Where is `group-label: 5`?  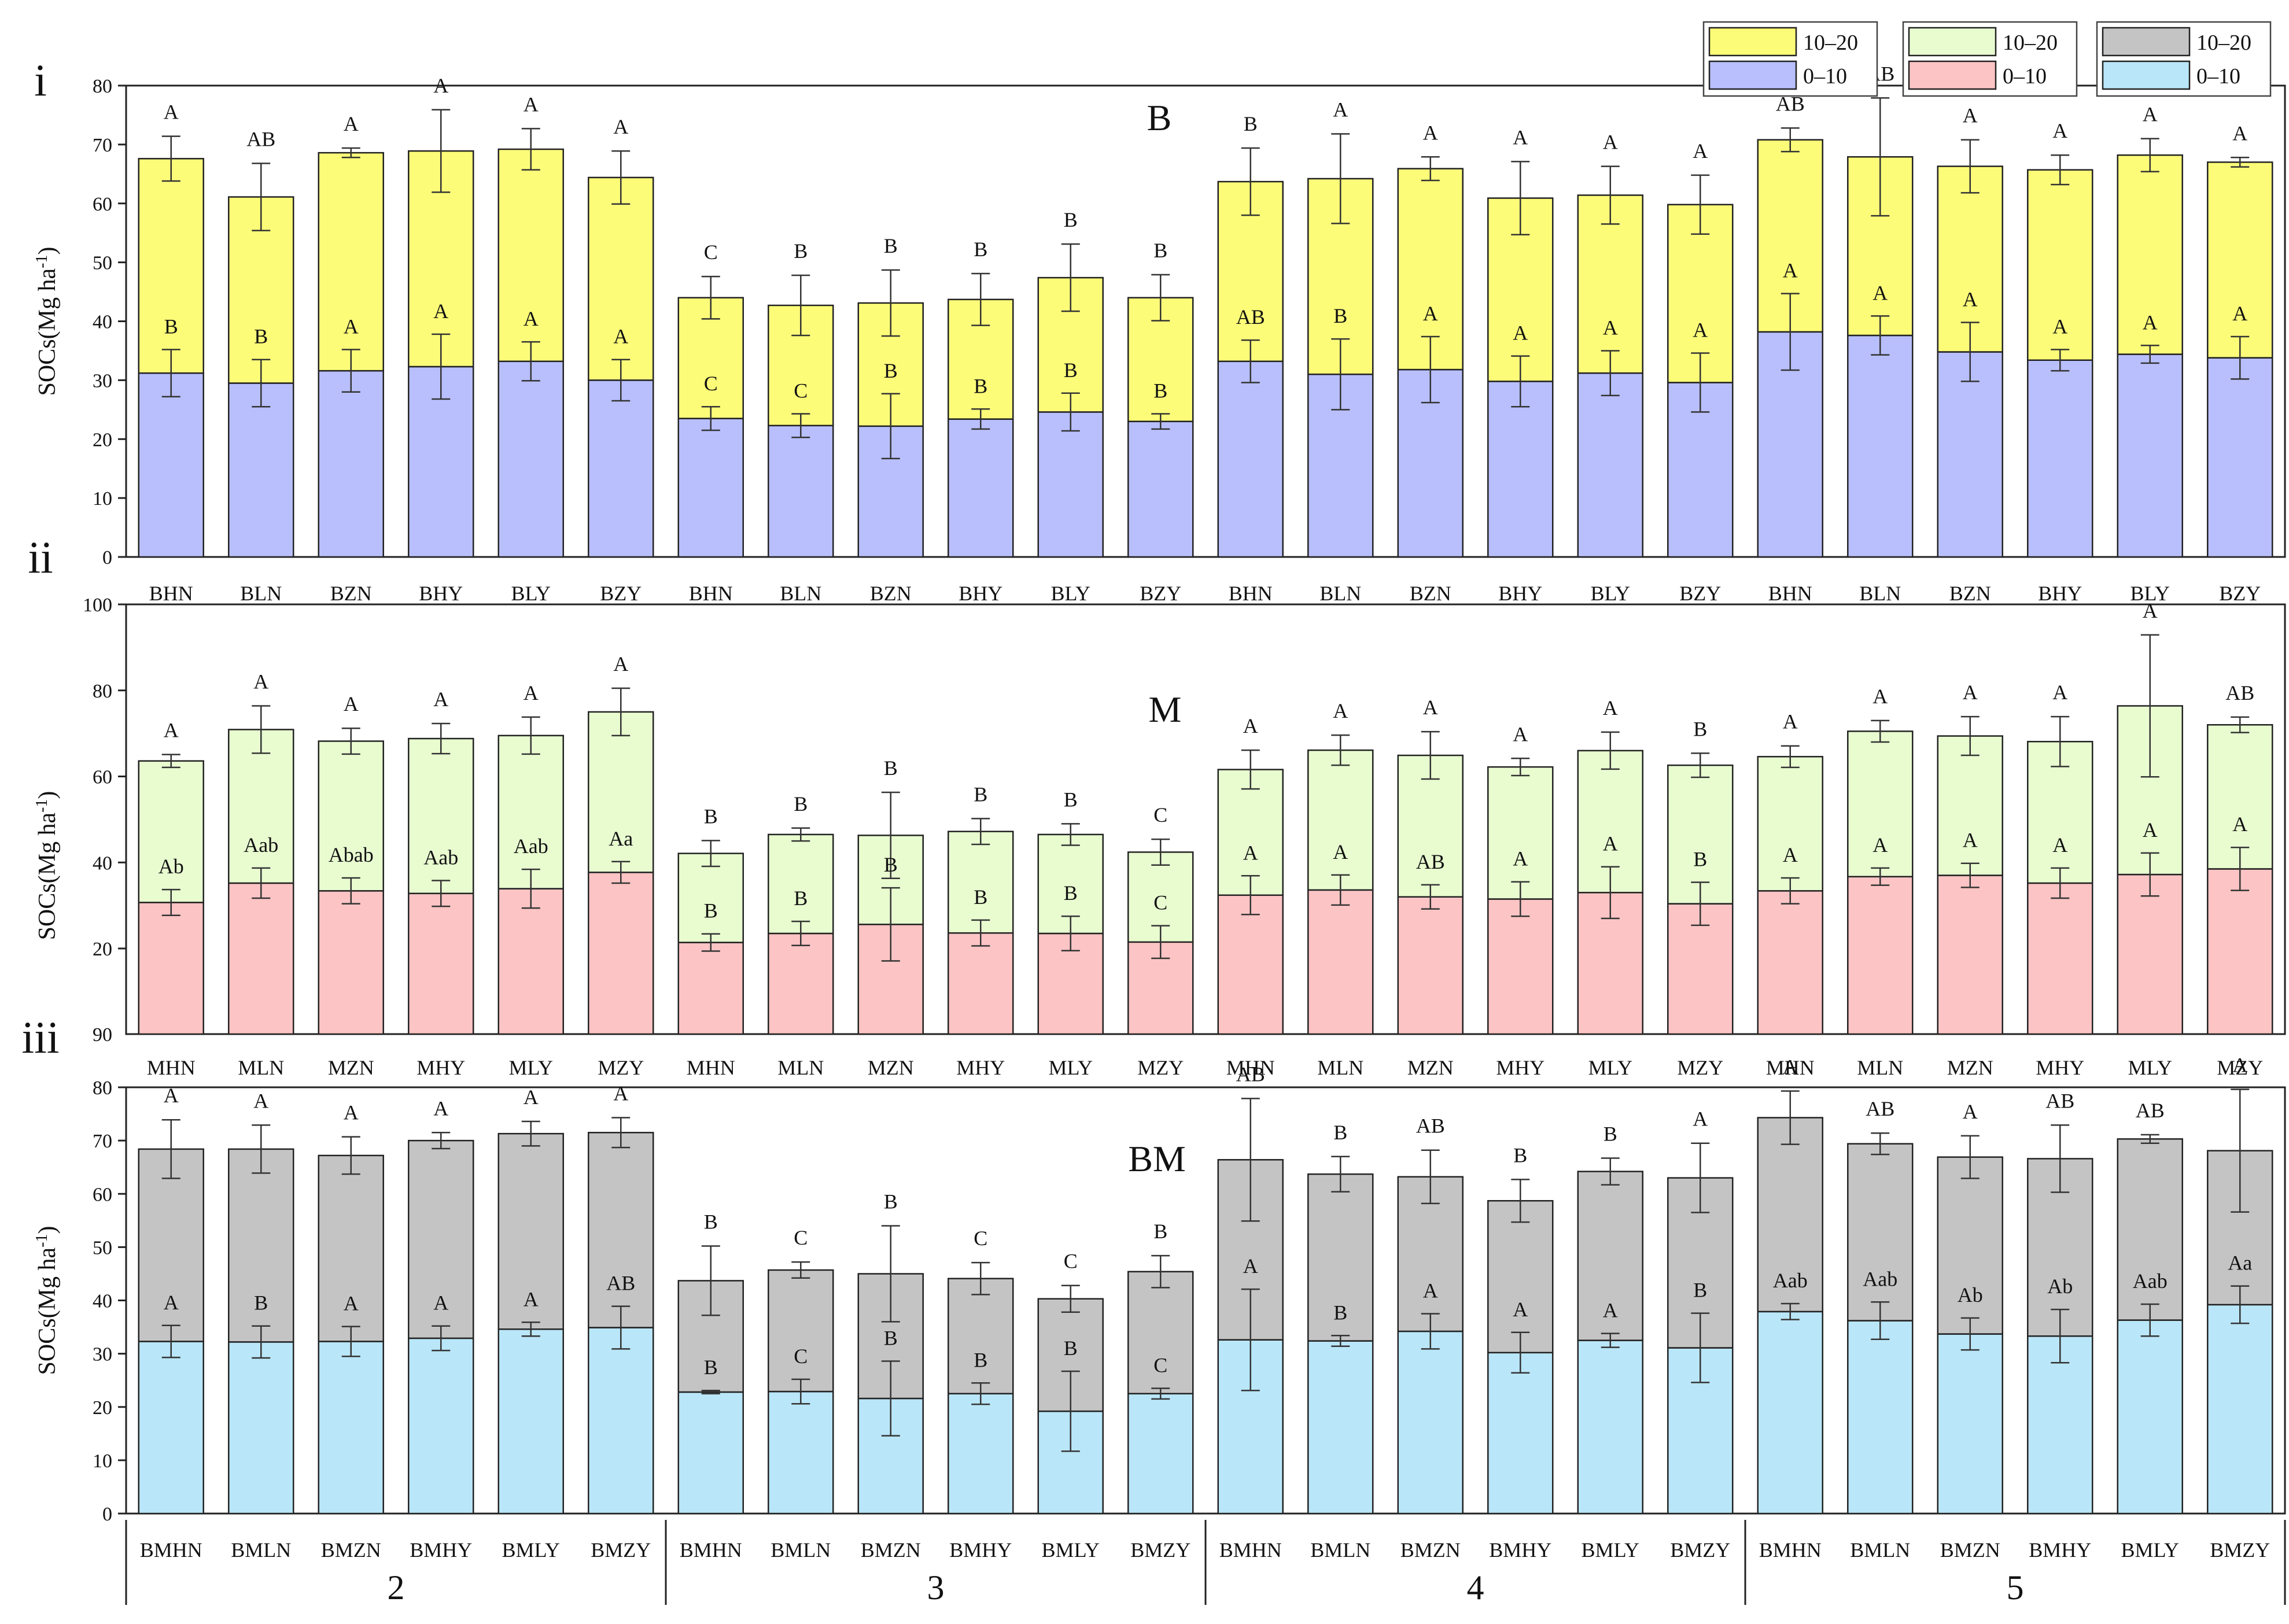
group-label: 5 is located at coordinates (2015, 1587).